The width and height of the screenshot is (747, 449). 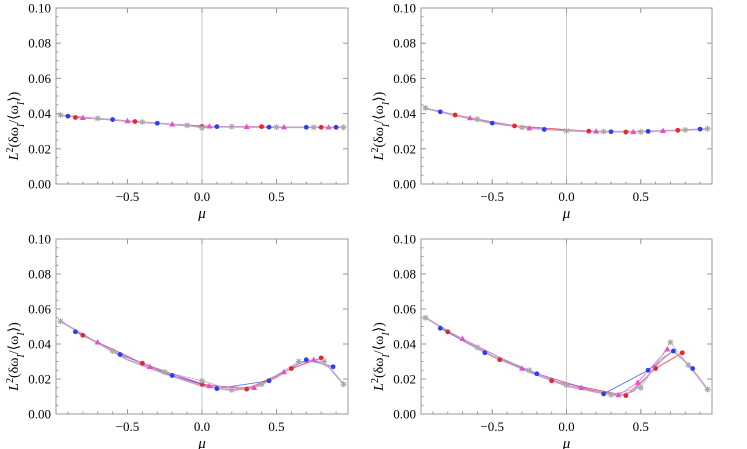 What do you see at coordinates (570, 122) in the screenshot?
I see `series-line-blue` at bounding box center [570, 122].